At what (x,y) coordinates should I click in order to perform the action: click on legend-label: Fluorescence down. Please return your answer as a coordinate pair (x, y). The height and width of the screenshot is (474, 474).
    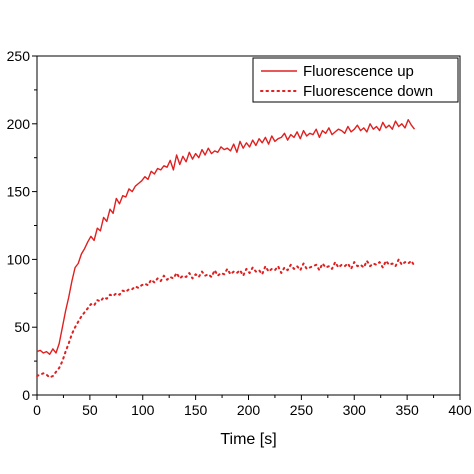
    Looking at the image, I should click on (368, 91).